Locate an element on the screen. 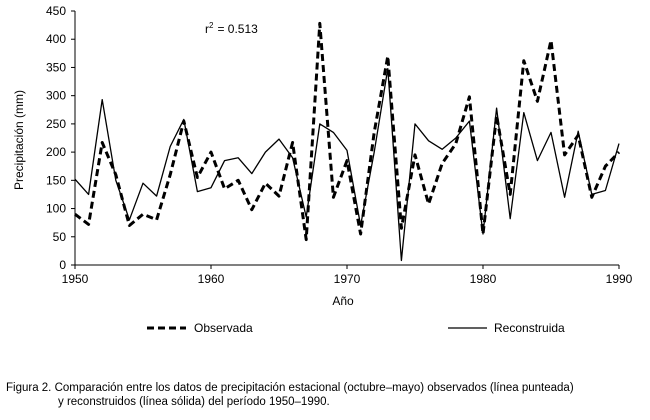  legend: Observada Reconstruida is located at coordinates (356, 328).